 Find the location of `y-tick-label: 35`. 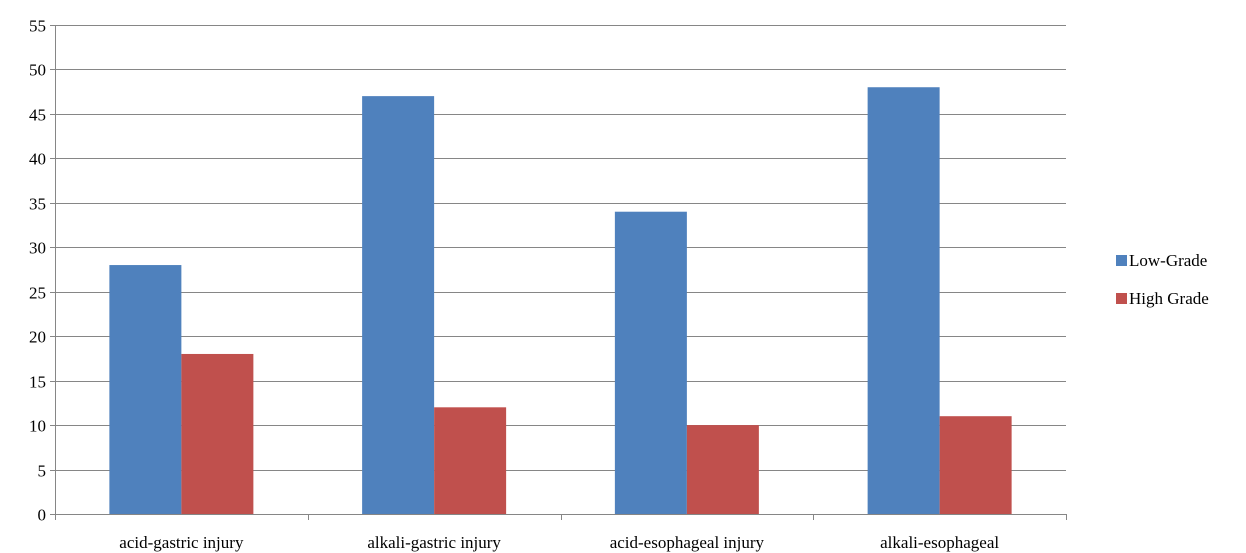

y-tick-label: 35 is located at coordinates (37, 204).